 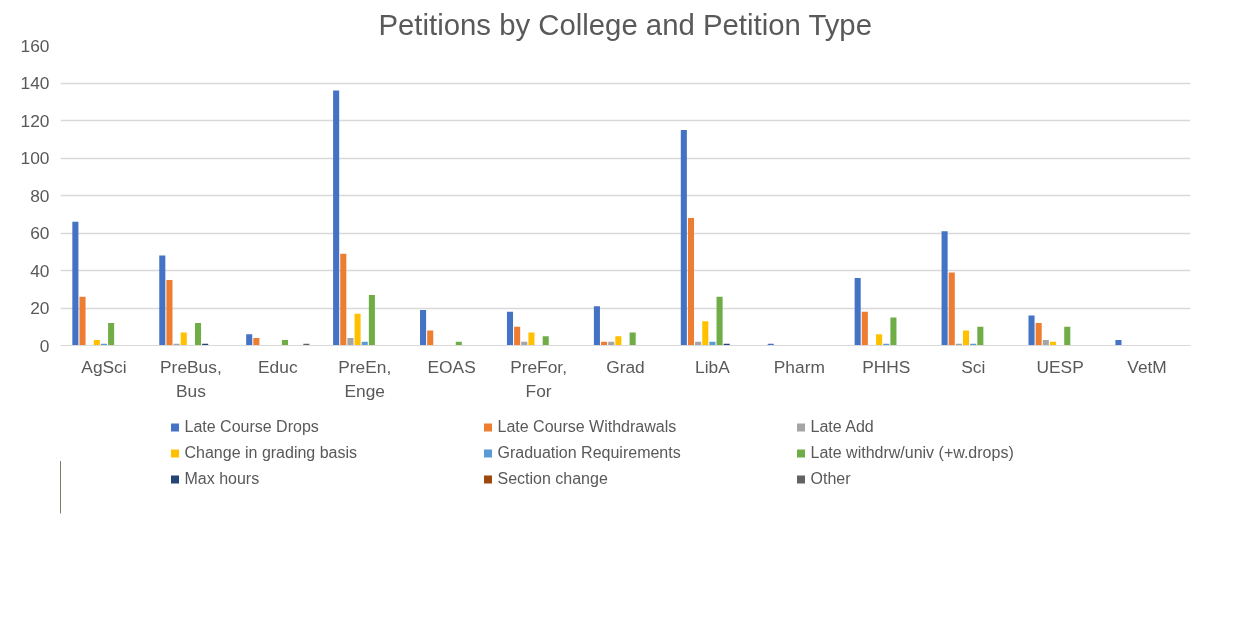 What do you see at coordinates (365, 378) in the screenshot?
I see `x-tick-label: PreEn, Enge` at bounding box center [365, 378].